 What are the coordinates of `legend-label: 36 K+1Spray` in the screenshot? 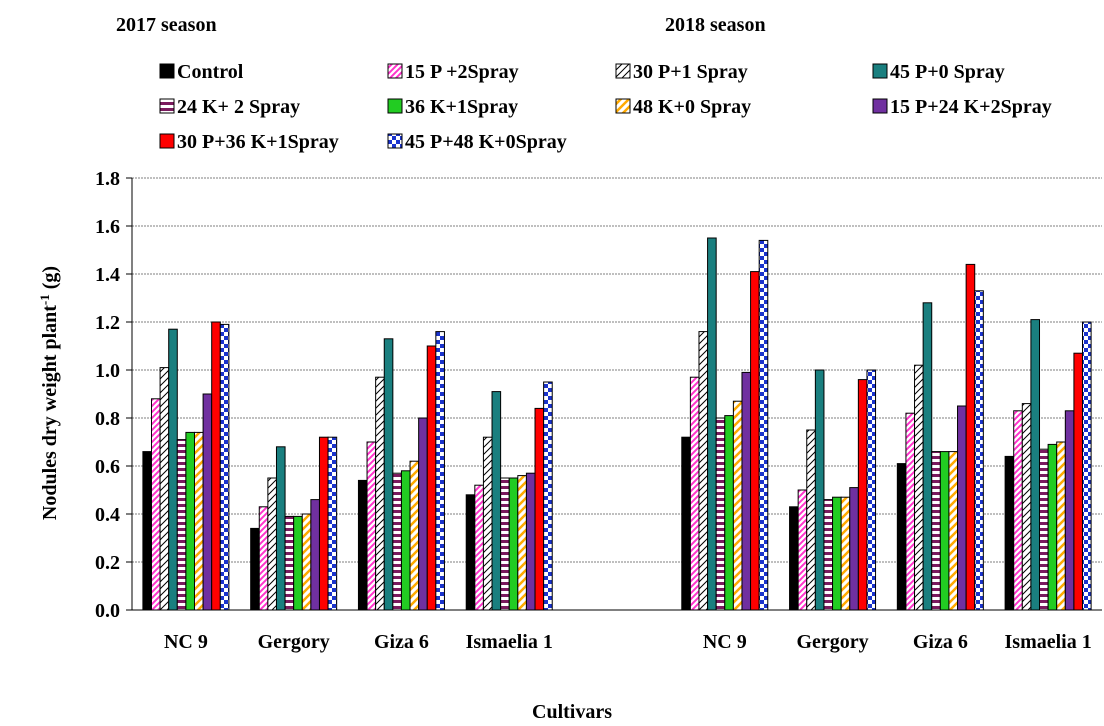 It's located at (461, 107).